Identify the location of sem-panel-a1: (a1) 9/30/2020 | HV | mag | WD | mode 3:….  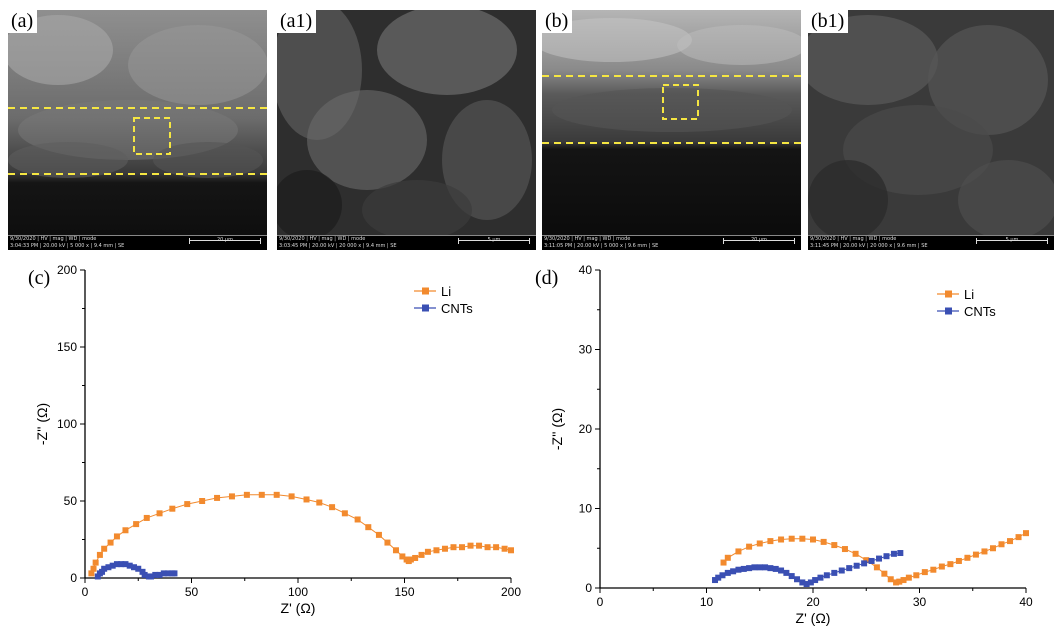
(406, 130).